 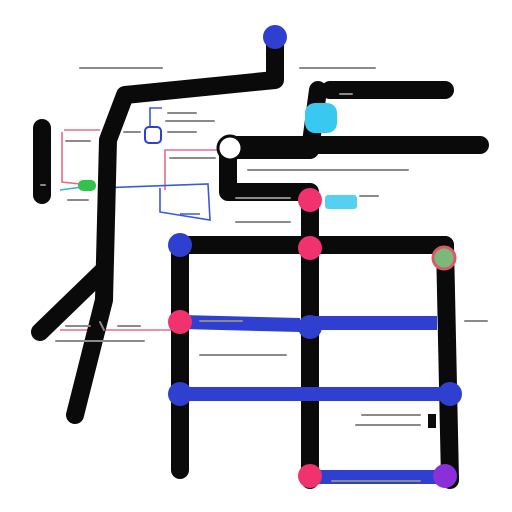 What do you see at coordinates (444, 258) in the screenshot?
I see `multicolor-badge-icon` at bounding box center [444, 258].